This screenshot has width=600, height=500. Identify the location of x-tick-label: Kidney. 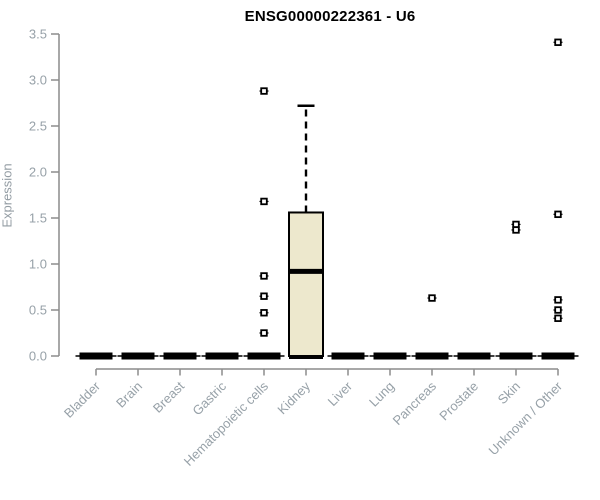
(293, 397).